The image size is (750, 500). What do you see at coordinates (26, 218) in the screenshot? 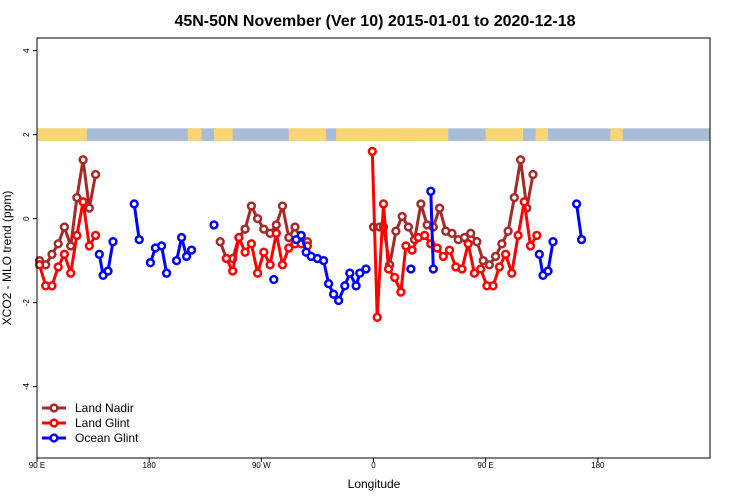
I see `y-tick-label: 0` at bounding box center [26, 218].